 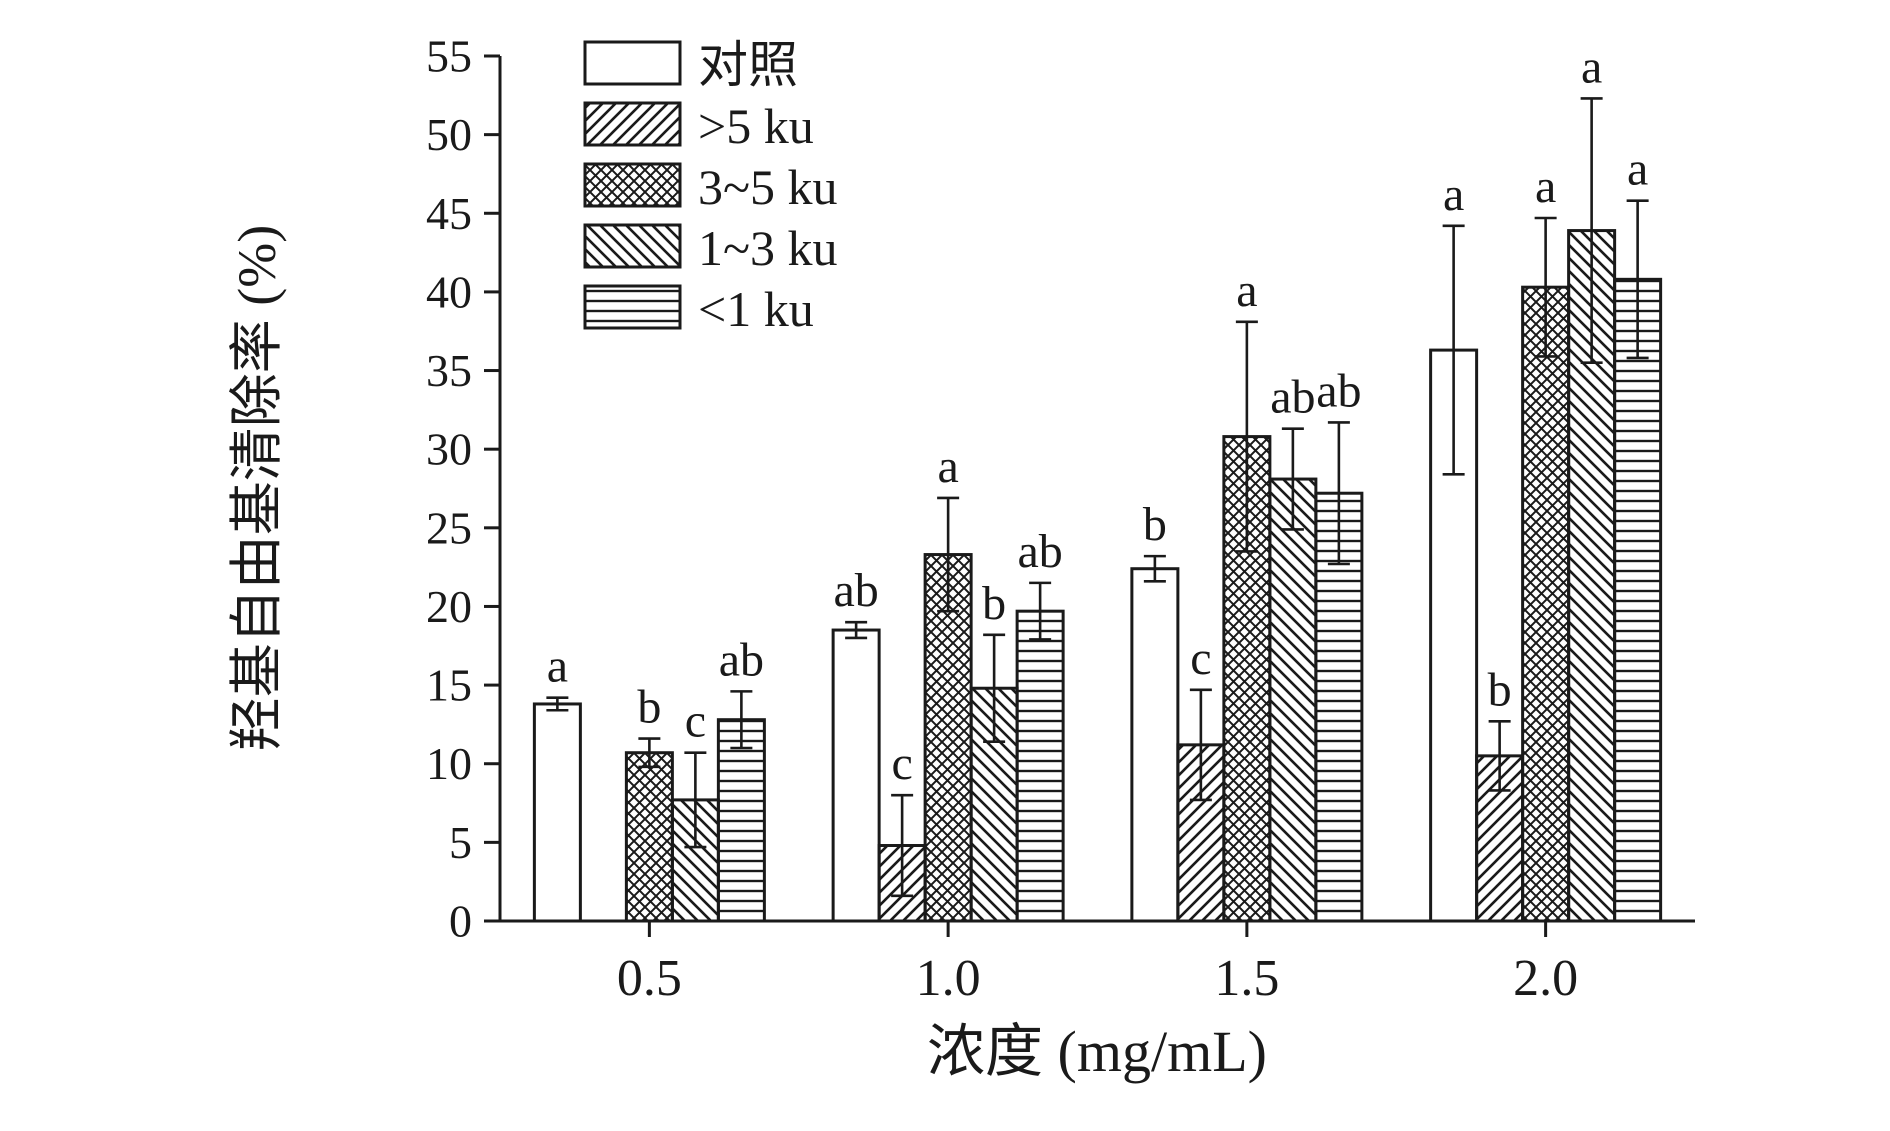 I want to click on sig-letter-control-2: b, so click(x=1155, y=524).